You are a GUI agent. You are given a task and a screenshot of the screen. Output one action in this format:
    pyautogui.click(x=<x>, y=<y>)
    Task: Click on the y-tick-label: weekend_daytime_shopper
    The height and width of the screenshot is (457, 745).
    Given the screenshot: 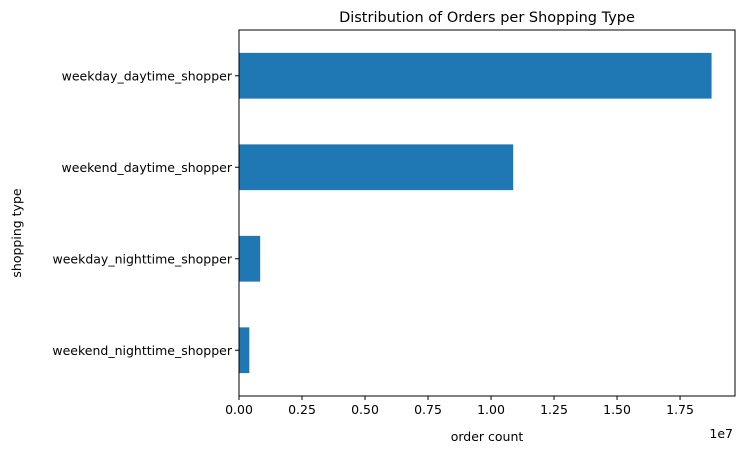 What is the action you would take?
    pyautogui.click(x=147, y=167)
    